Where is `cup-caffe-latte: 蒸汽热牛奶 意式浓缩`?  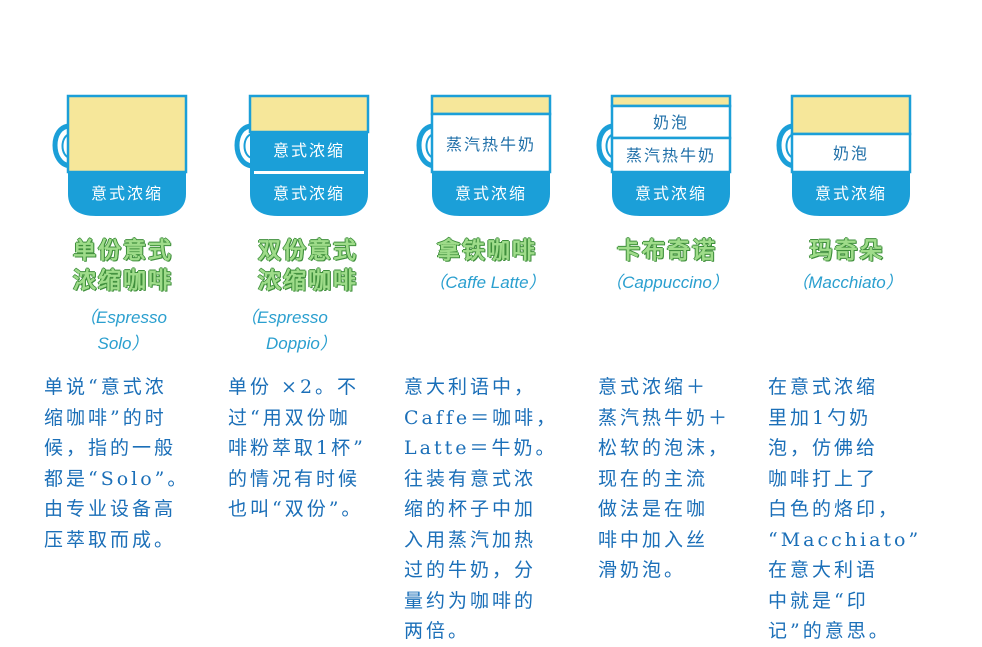
cup-caffe-latte: 蒸汽热牛奶 意式浓缩 is located at coordinates (487, 157).